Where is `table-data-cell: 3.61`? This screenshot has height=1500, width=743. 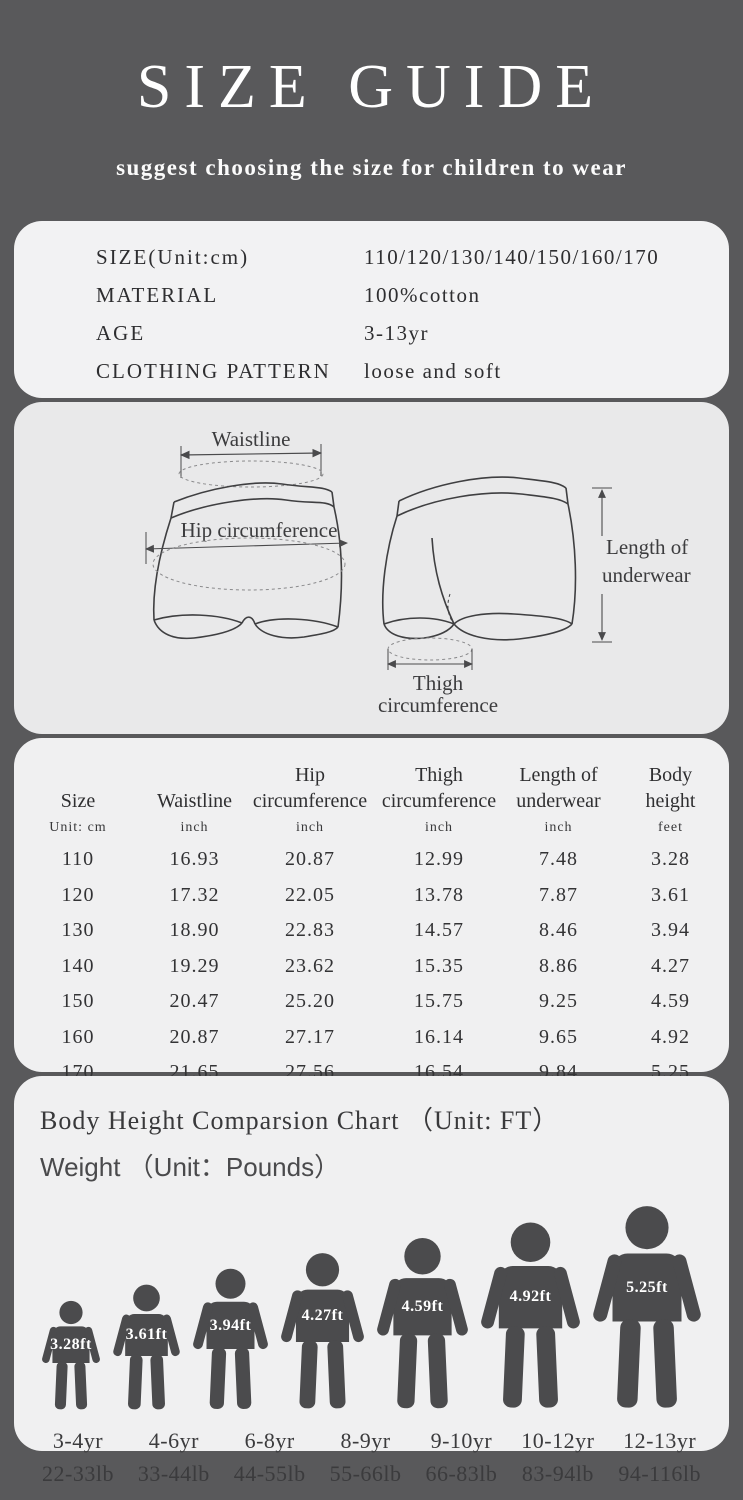
table-data-cell: 3.61 is located at coordinates (670, 894).